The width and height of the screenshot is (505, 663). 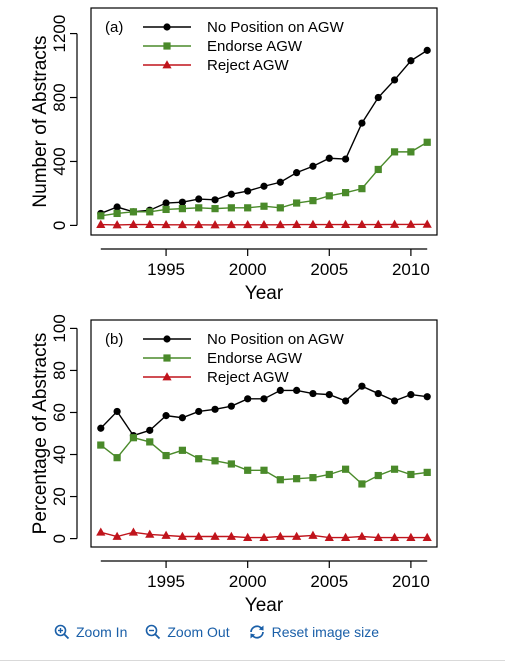 What do you see at coordinates (59, 370) in the screenshot?
I see `y-tick-label: 80` at bounding box center [59, 370].